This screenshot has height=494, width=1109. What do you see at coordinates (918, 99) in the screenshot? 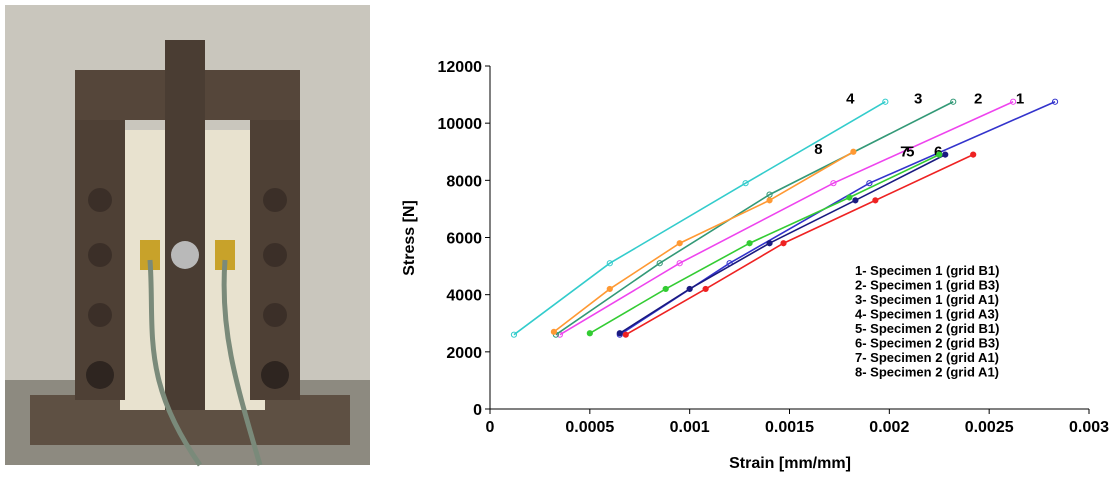
I see `line-label: 3` at bounding box center [918, 99].